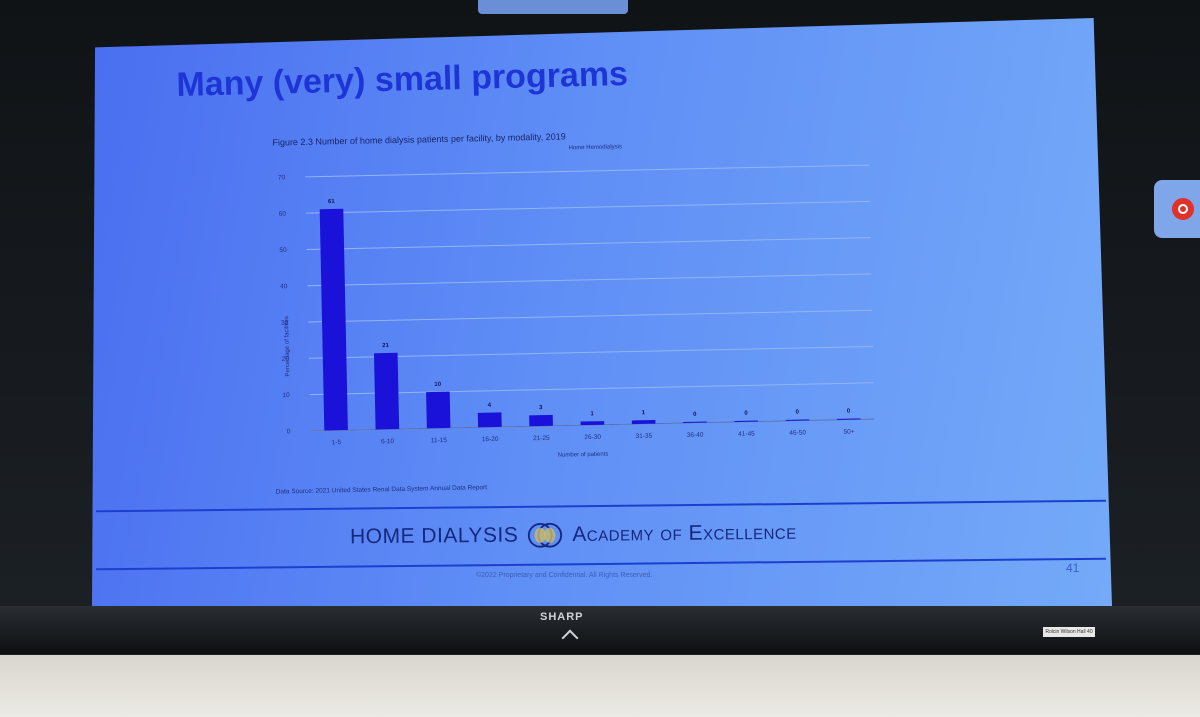 The height and width of the screenshot is (717, 1200). I want to click on x-tick-label: 46-50, so click(797, 432).